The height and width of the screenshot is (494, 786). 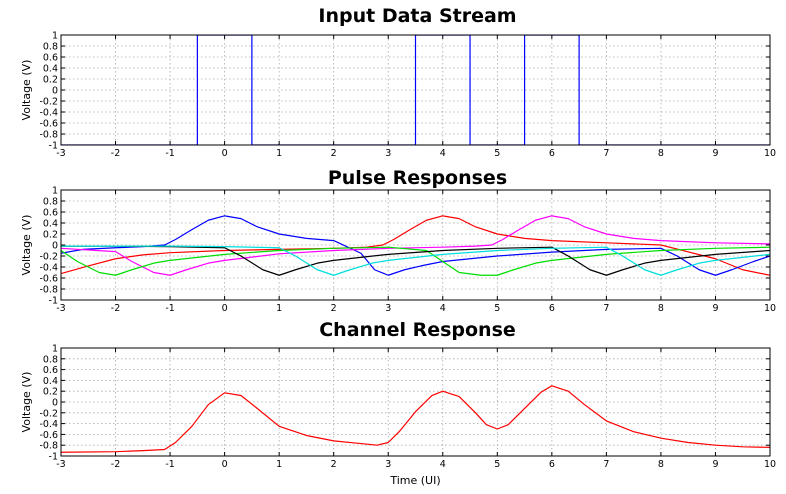 What do you see at coordinates (417, 178) in the screenshot?
I see `chart-title: Pulse Responses` at bounding box center [417, 178].